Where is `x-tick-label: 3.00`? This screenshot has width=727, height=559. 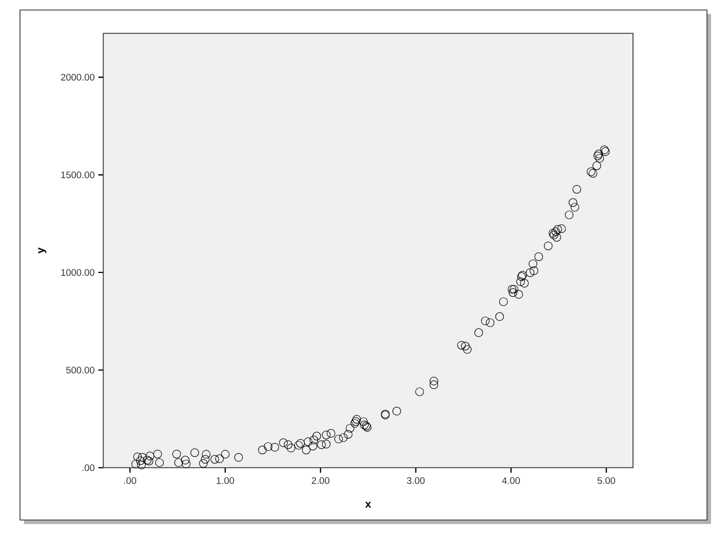
x-tick-label: 3.00 is located at coordinates (415, 480).